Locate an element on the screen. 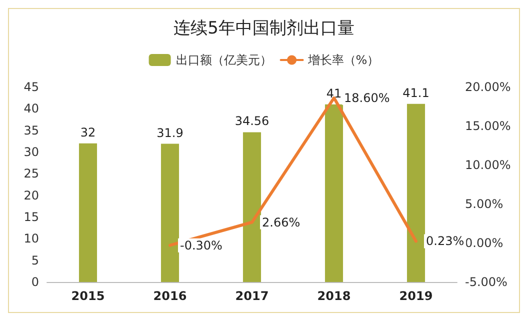 This screenshot has height=321, width=528. y2-tick-label: 20.00% is located at coordinates (488, 87).